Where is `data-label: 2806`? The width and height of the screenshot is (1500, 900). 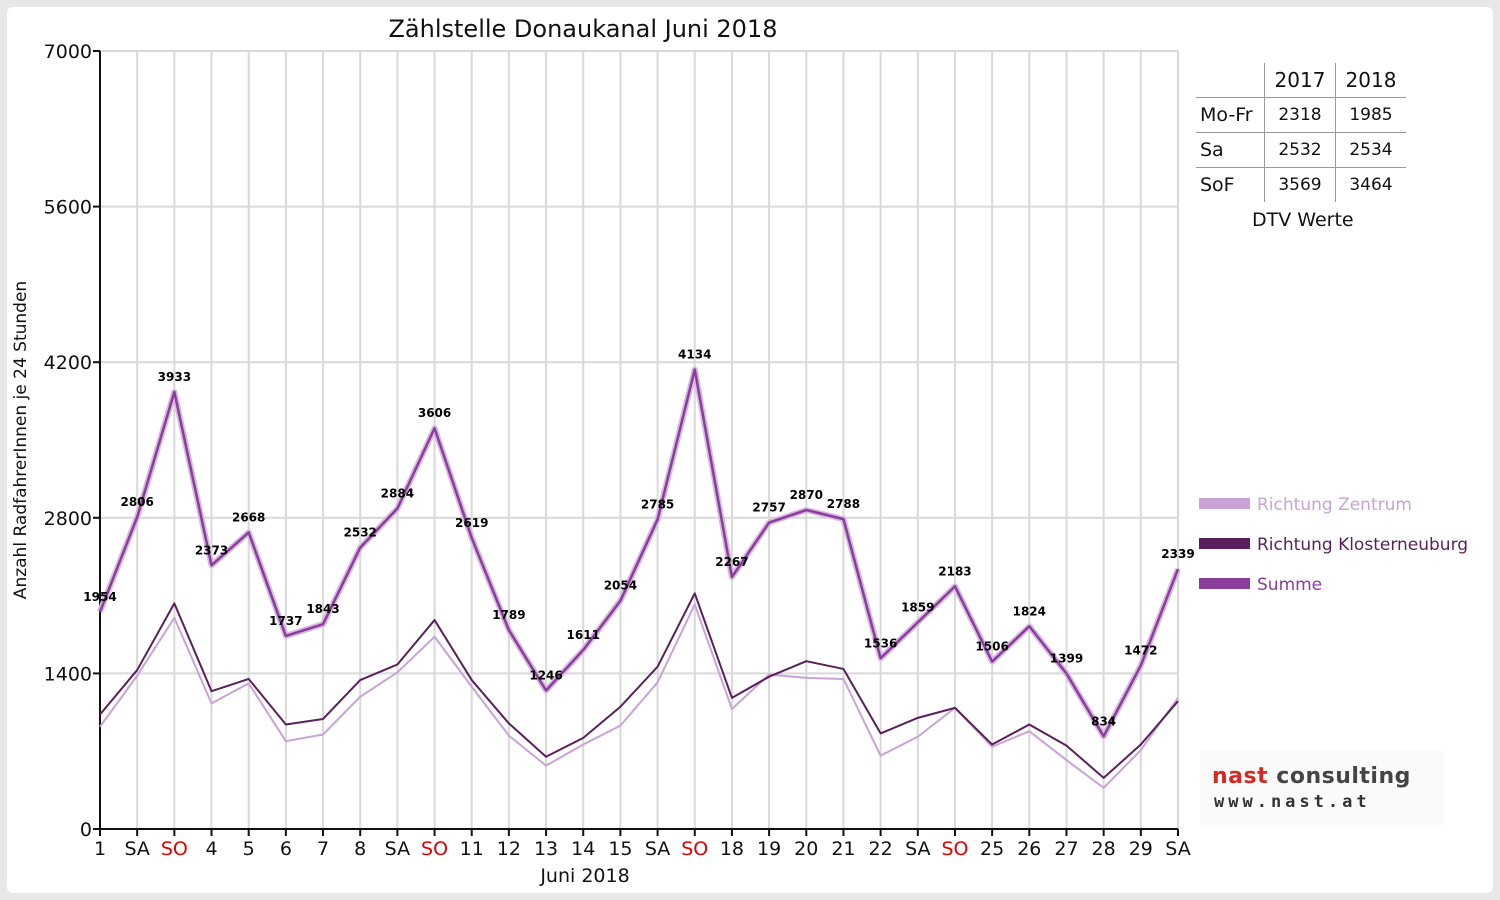 data-label: 2806 is located at coordinates (136, 502).